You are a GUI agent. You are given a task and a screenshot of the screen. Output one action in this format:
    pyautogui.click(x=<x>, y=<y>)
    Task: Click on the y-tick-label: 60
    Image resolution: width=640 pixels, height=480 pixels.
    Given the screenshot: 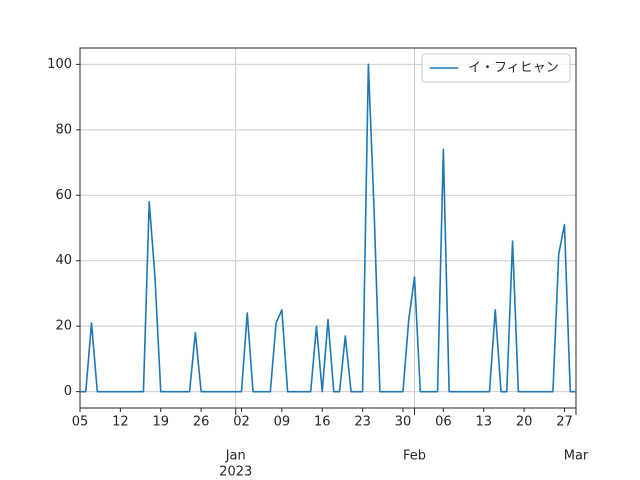 What is the action you would take?
    pyautogui.click(x=63, y=195)
    